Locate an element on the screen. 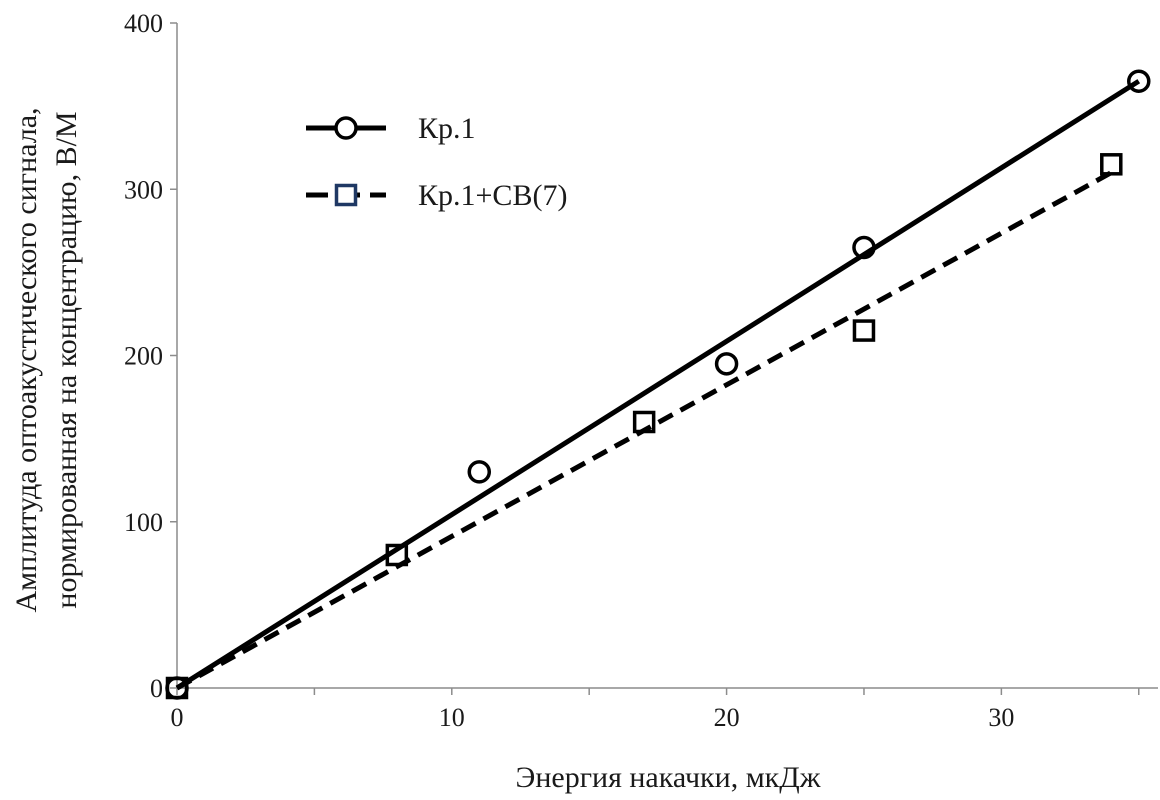  x-tick-label: 30 is located at coordinates (1001, 717).